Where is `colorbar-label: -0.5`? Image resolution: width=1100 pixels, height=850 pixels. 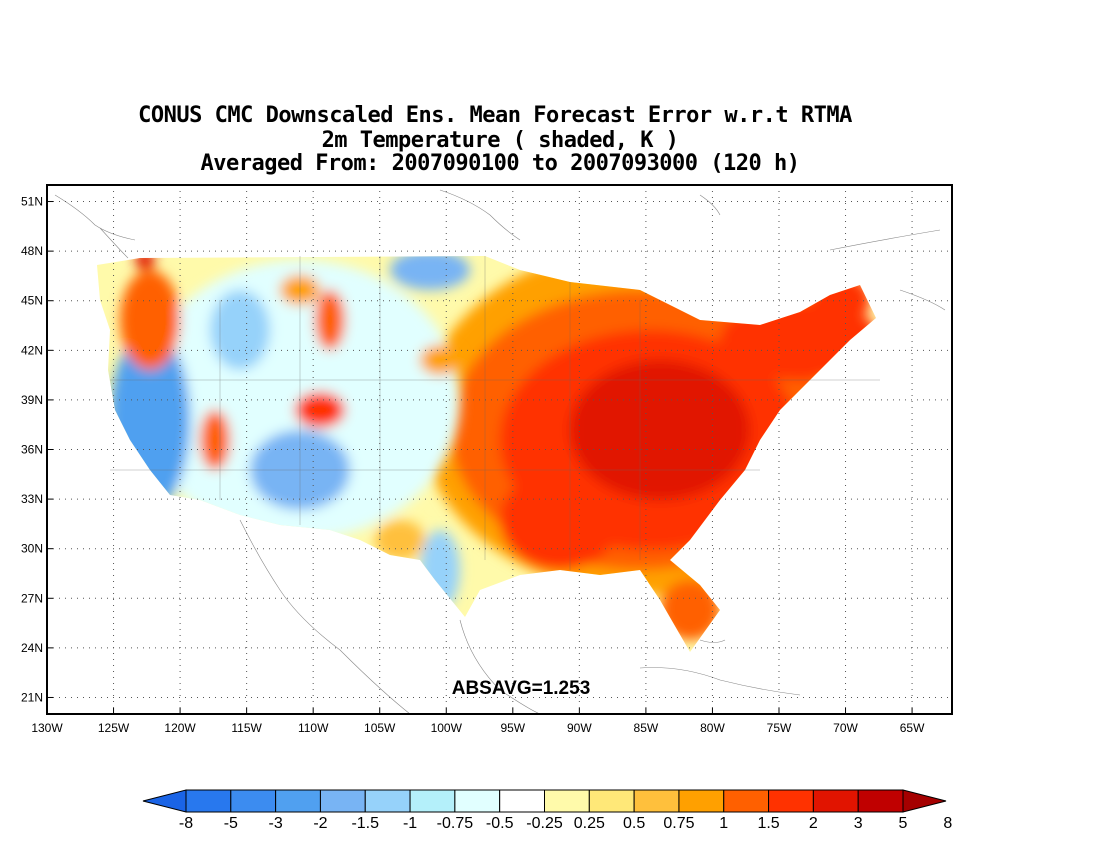 colorbar-label: -0.5 is located at coordinates (500, 823).